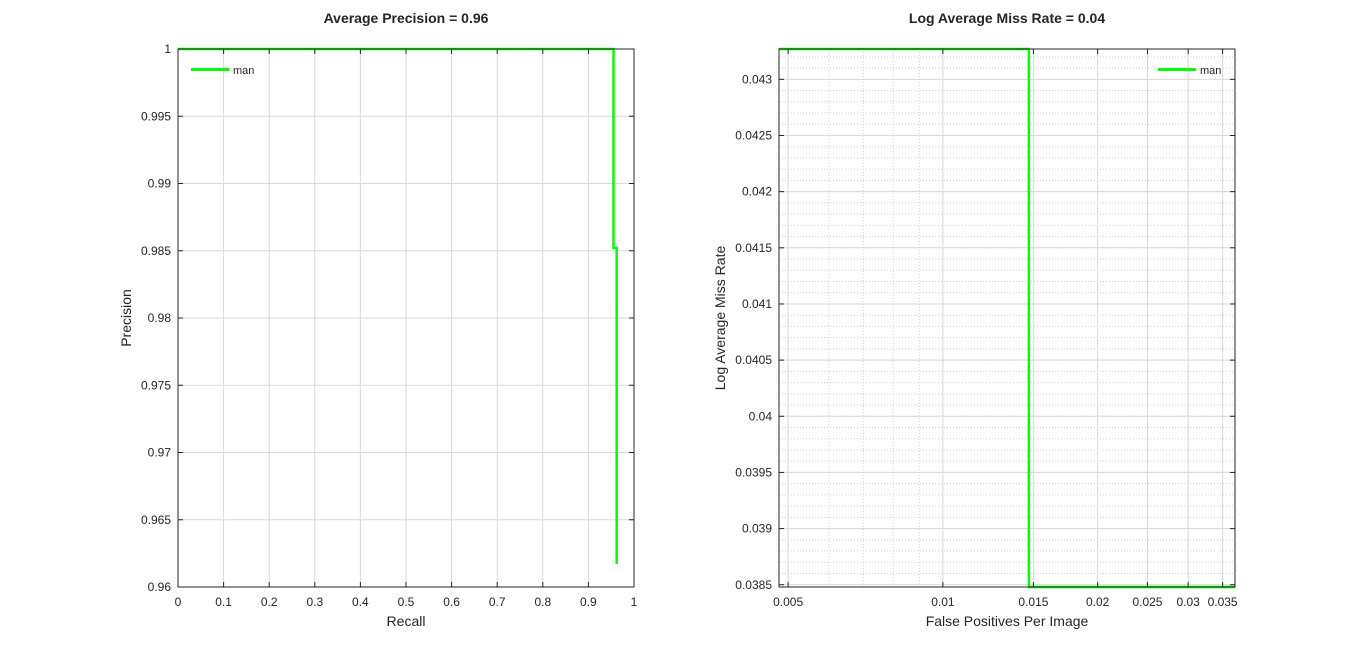 The width and height of the screenshot is (1366, 659). I want to click on x-tick-label: 0.03, so click(1188, 602).